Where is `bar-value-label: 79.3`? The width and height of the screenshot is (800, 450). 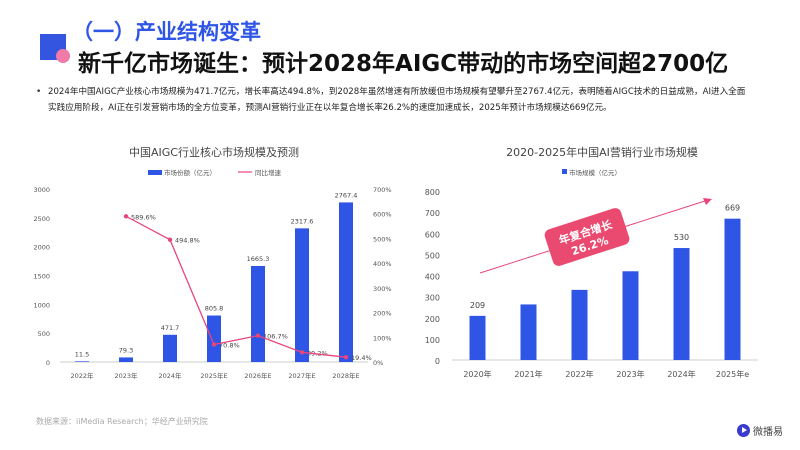 bar-value-label: 79.3 is located at coordinates (126, 350).